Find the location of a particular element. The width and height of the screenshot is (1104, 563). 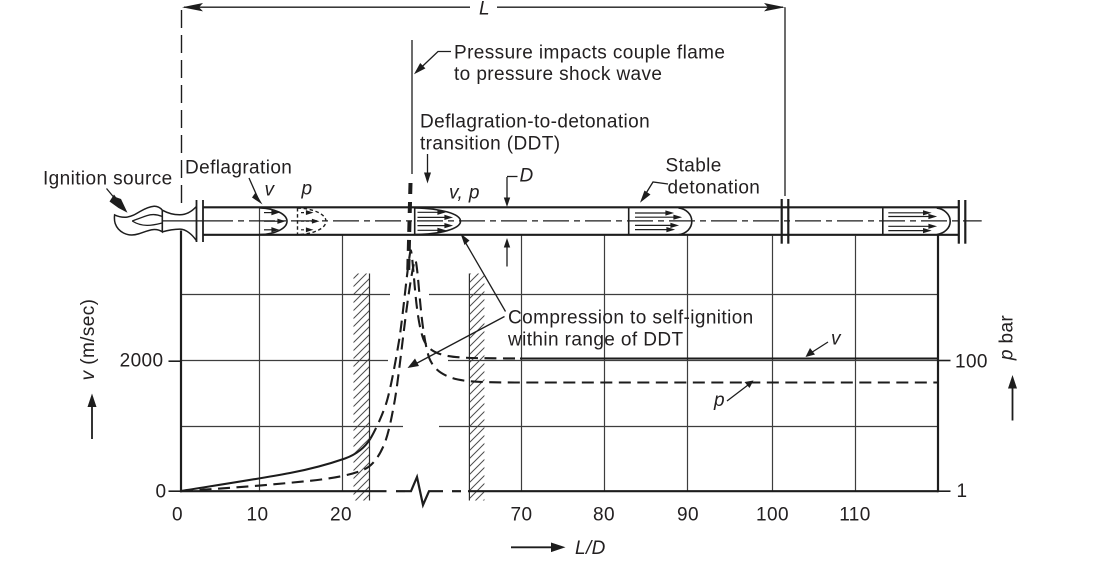

svg-text: 20 is located at coordinates (341, 515).